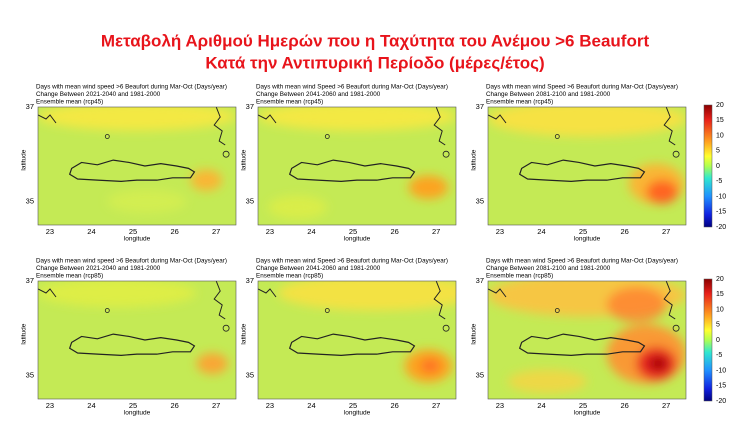  What do you see at coordinates (30, 374) in the screenshot?
I see `y-tick-label: 35` at bounding box center [30, 374].